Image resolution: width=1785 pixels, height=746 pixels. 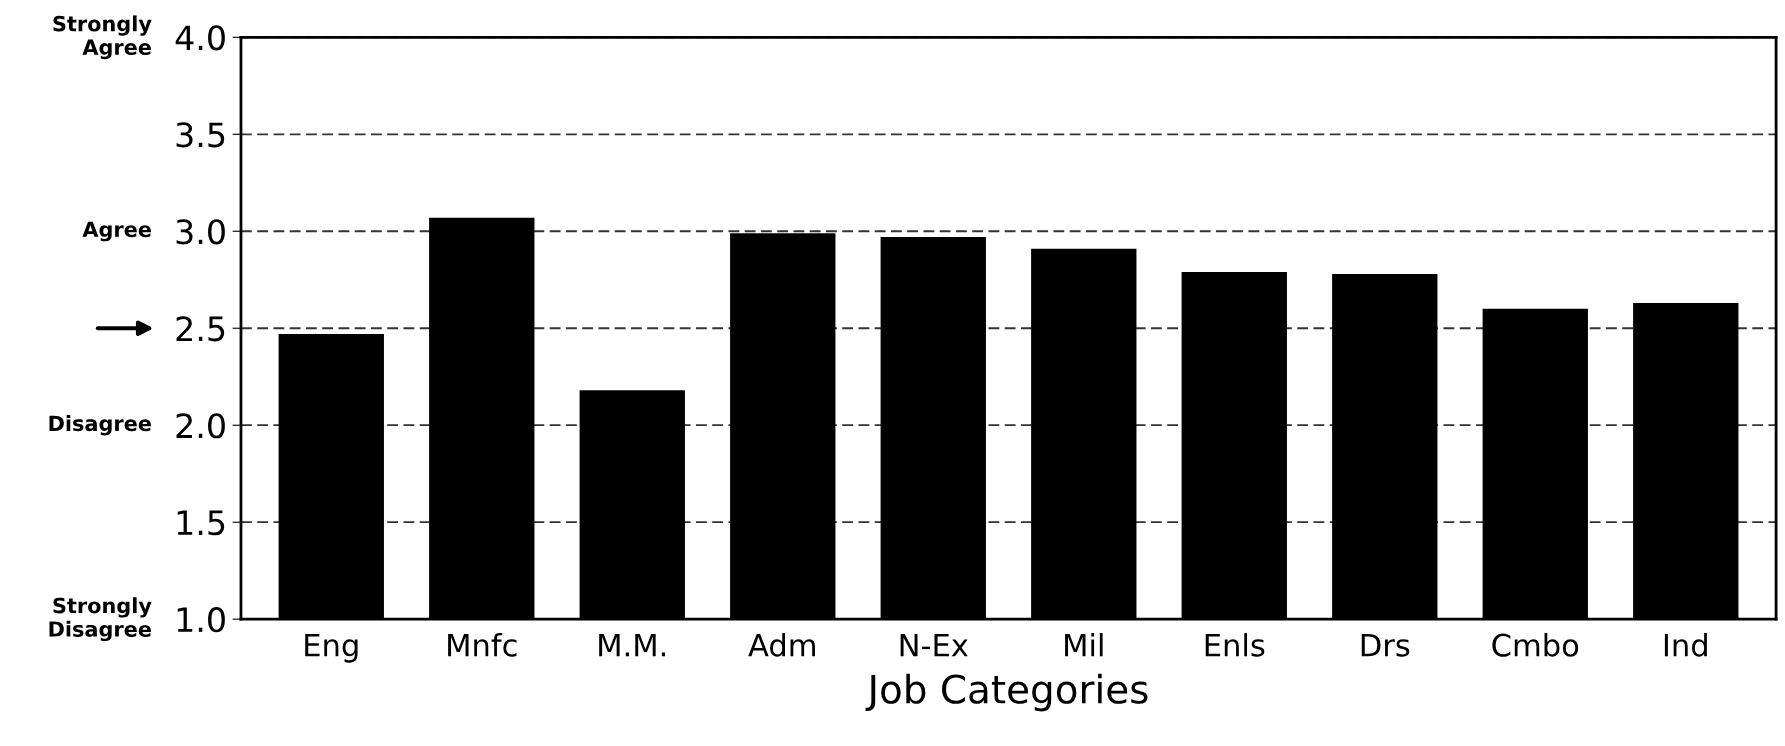 I want to click on y-tick-label: 4.0, so click(x=200, y=38).